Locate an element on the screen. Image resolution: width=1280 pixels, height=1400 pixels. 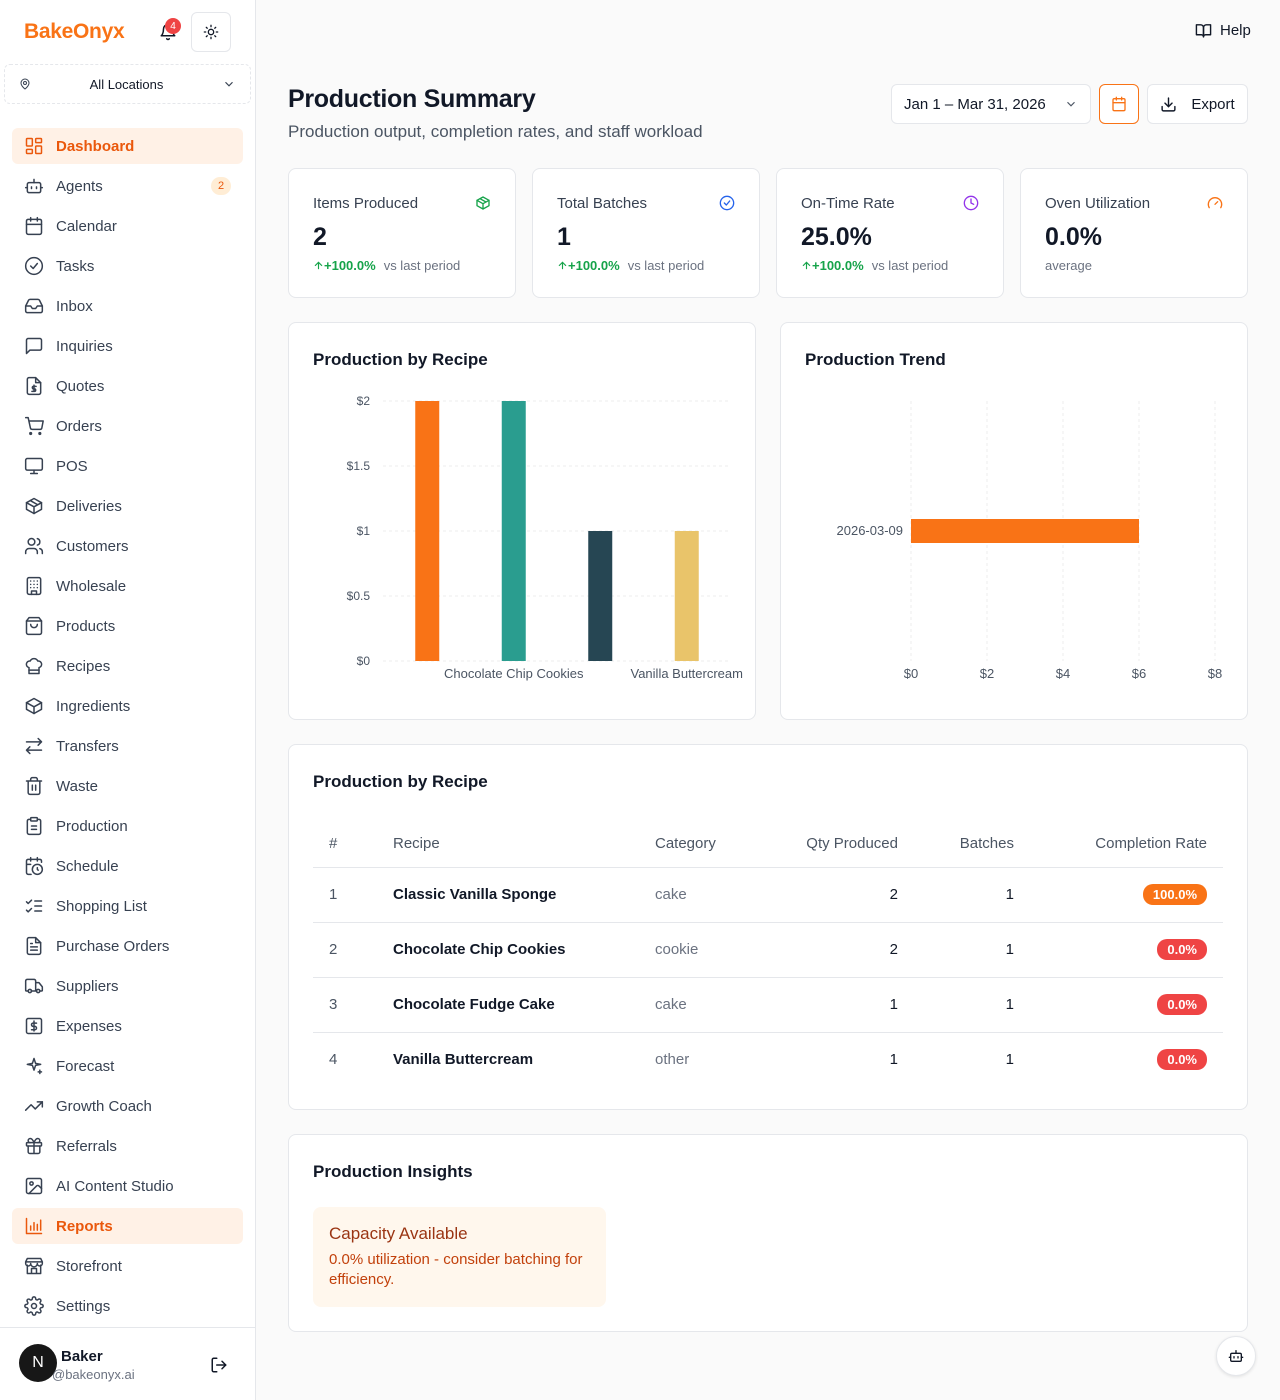
sidebar-item-dashboard: Dashboard is located at coordinates (127, 146).